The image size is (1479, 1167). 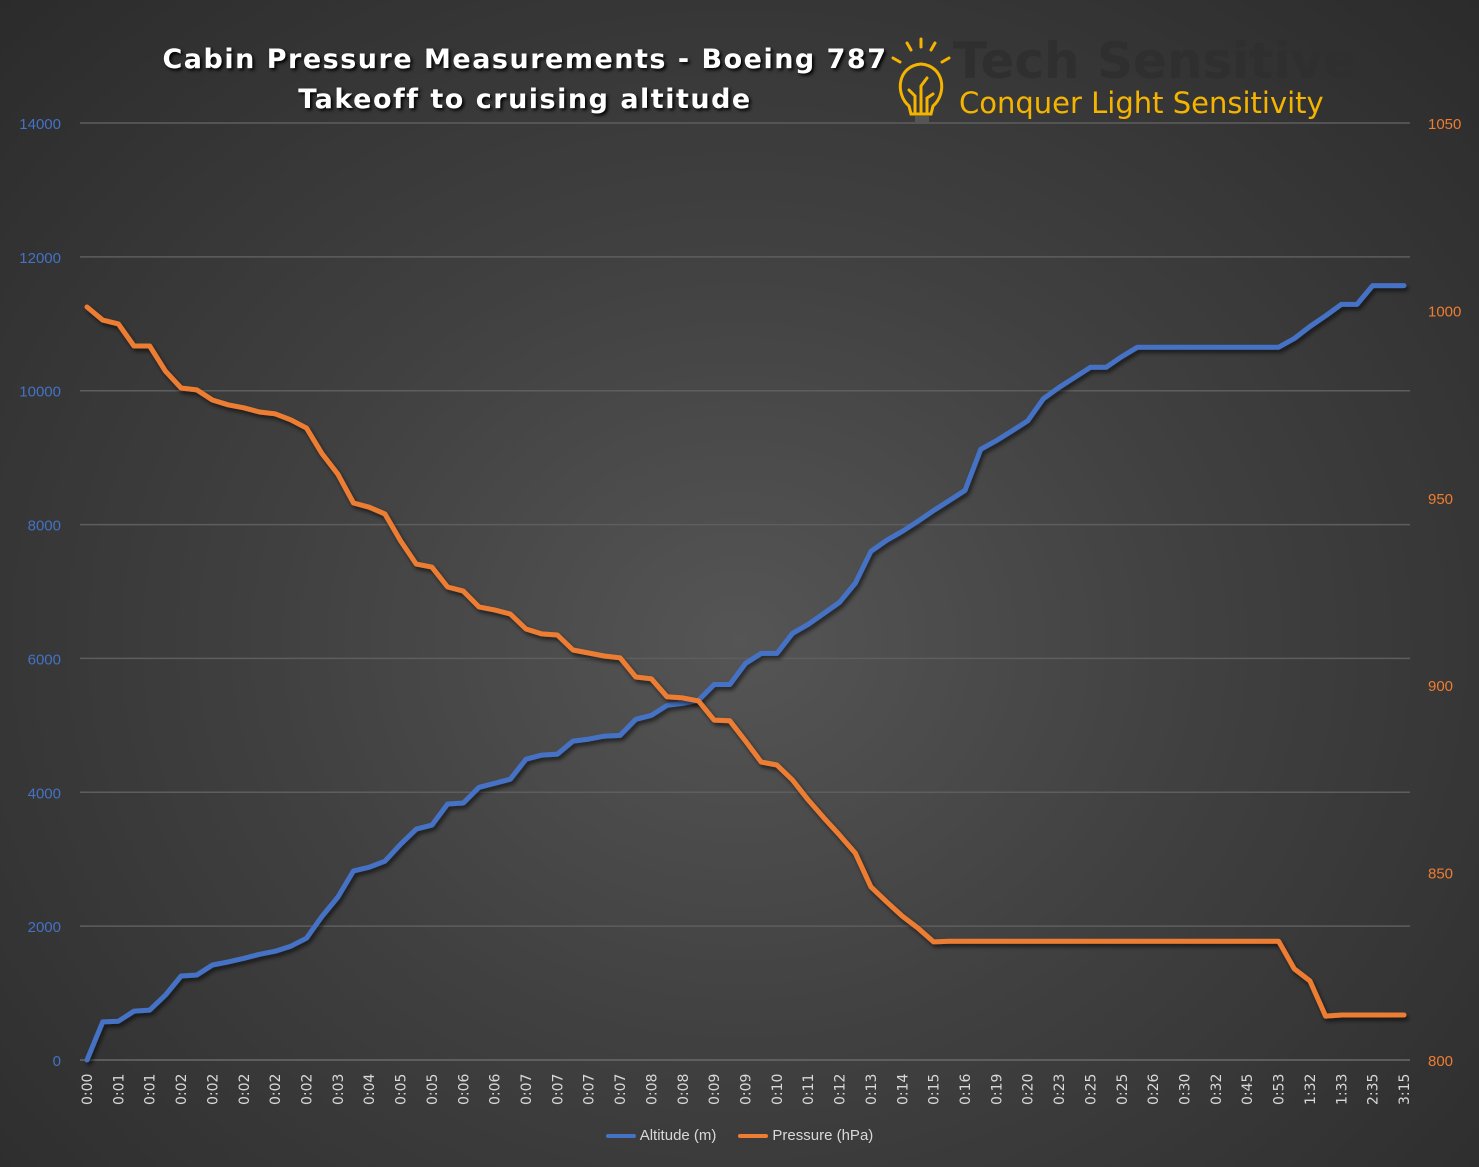 I want to click on y-right-tick-label: 1050, so click(x=1444, y=124).